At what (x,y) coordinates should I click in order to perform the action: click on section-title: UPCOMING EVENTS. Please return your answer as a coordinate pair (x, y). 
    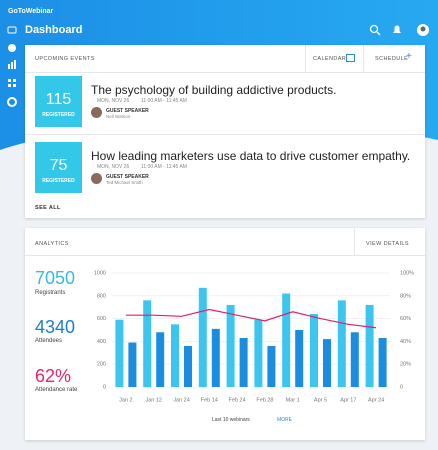
    Looking at the image, I should click on (65, 59).